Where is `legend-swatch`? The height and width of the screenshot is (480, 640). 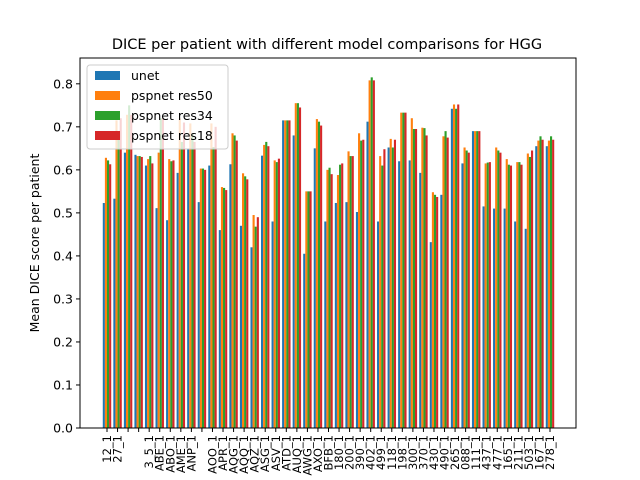
legend-swatch is located at coordinates (107, 135).